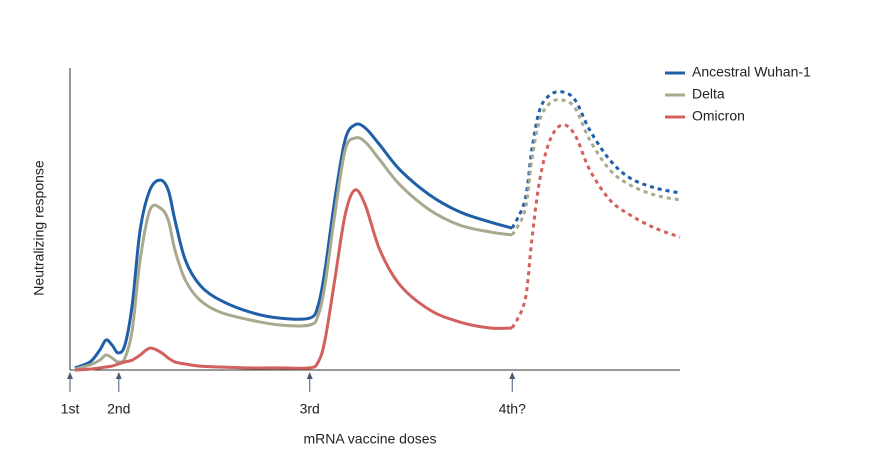 This screenshot has width=870, height=466. I want to click on dose-label: 3rd, so click(310, 409).